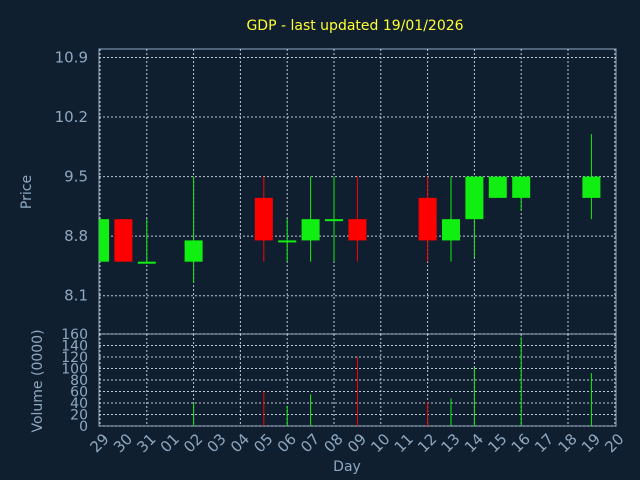 Image resolution: width=640 pixels, height=480 pixels. What do you see at coordinates (79, 393) in the screenshot?
I see `volume-tick-label: 60` at bounding box center [79, 393].